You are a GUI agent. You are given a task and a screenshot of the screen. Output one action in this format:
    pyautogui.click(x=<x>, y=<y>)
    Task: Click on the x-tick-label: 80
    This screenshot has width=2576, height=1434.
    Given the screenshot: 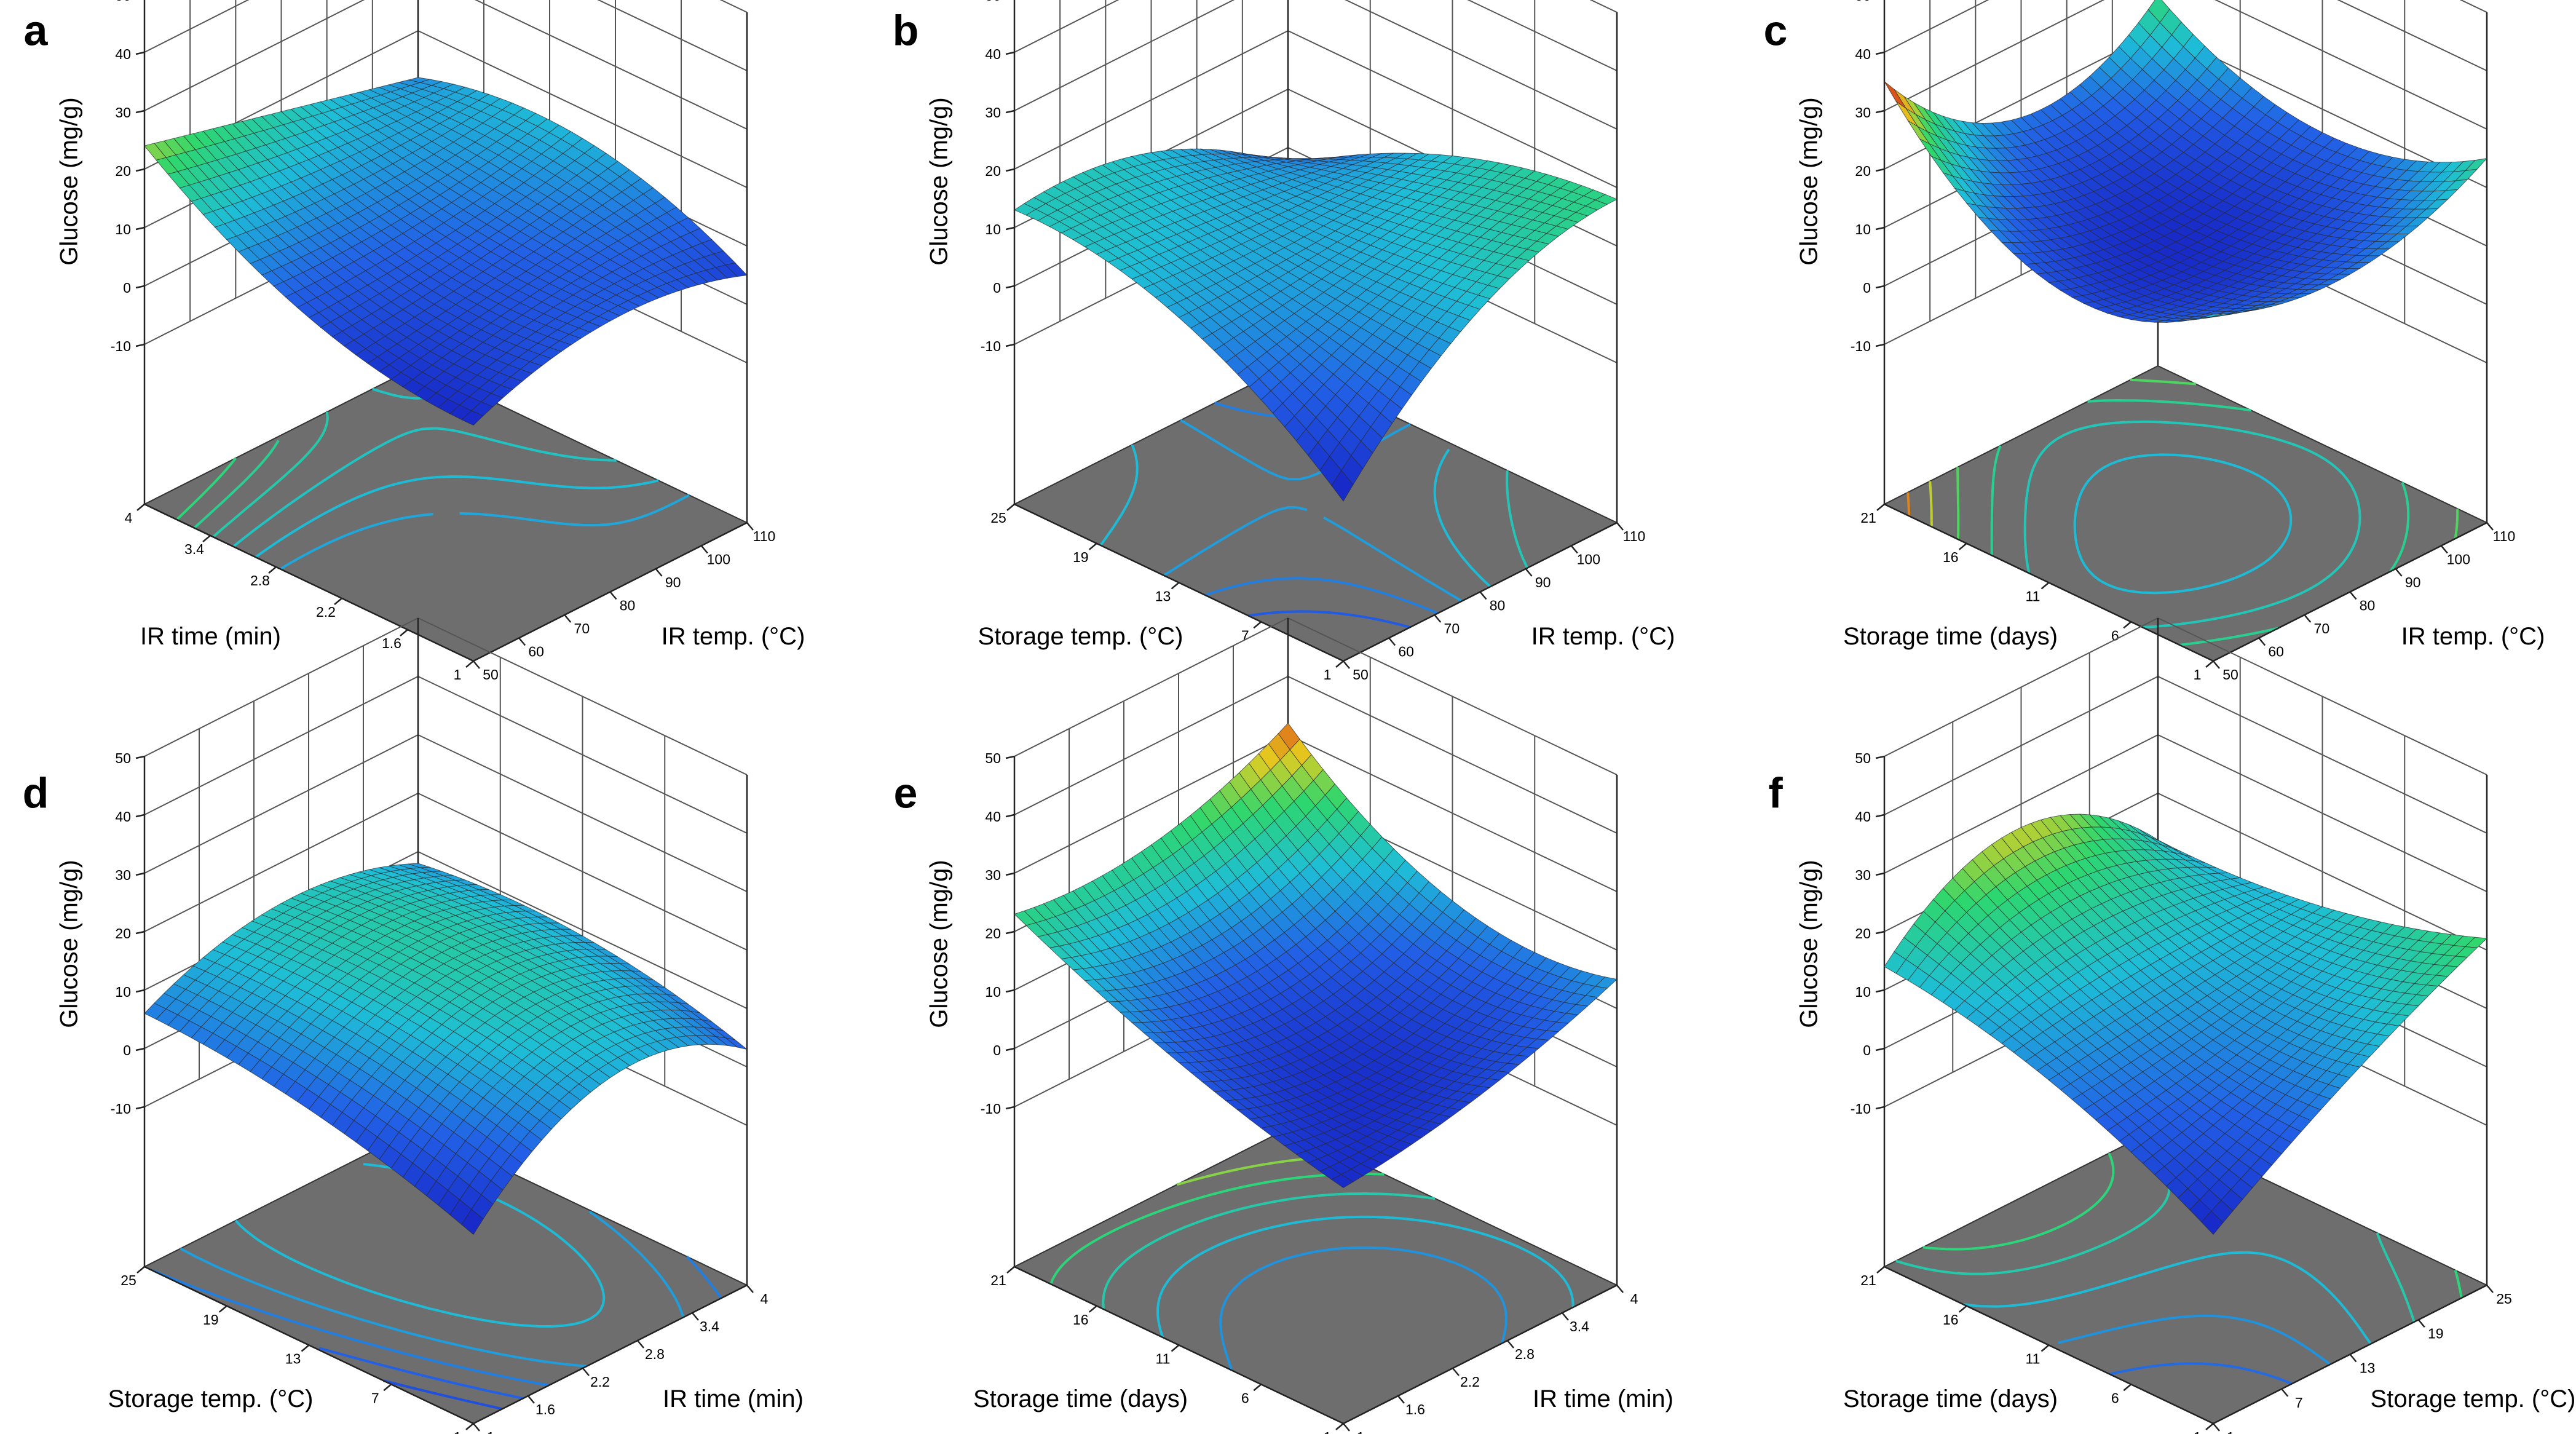 What is the action you would take?
    pyautogui.click(x=628, y=606)
    